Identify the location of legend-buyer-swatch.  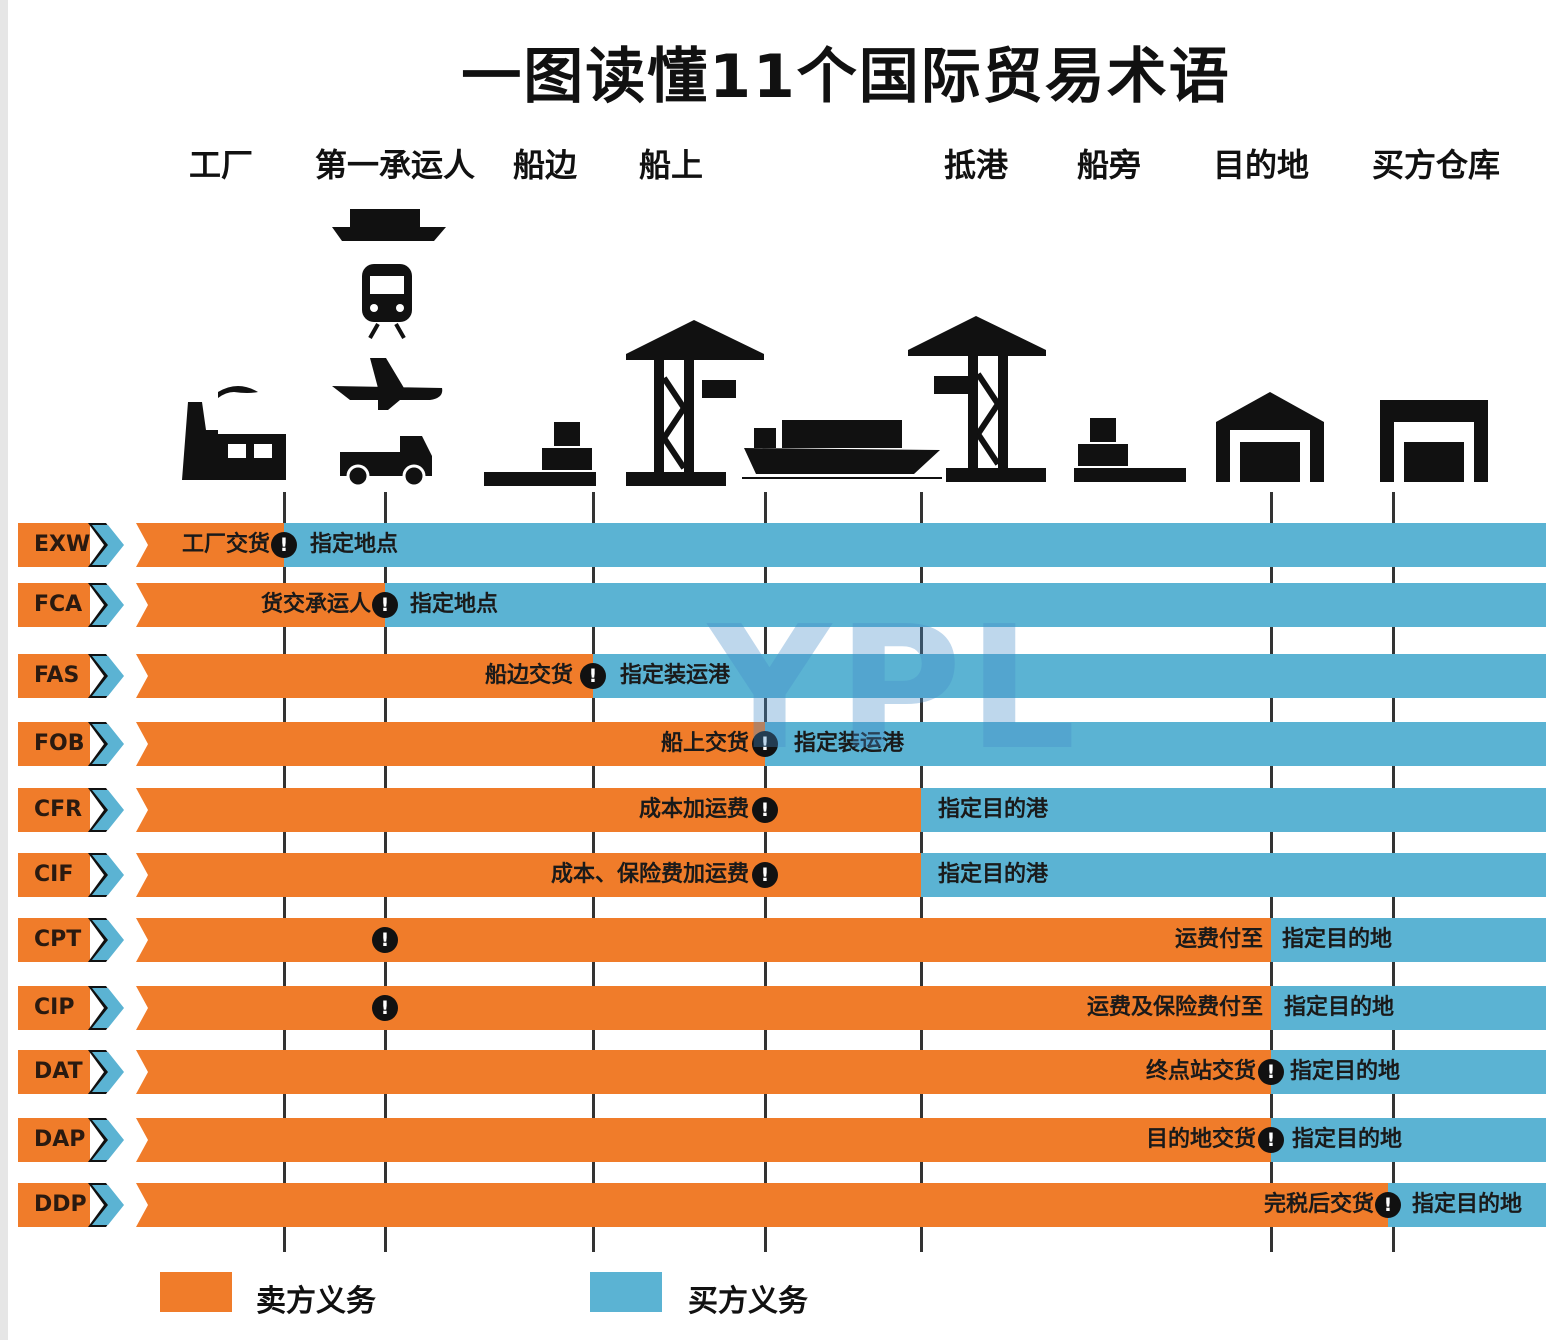
(626, 1292).